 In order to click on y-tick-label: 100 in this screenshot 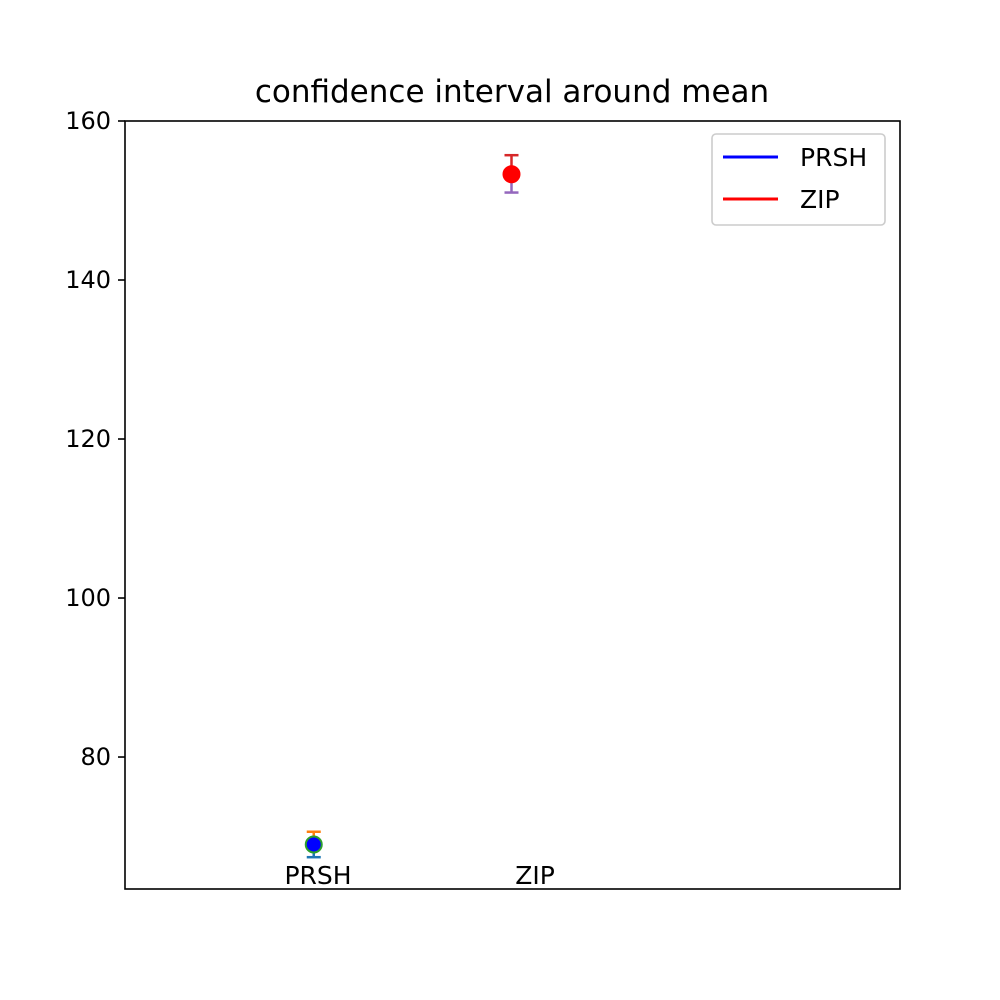, I will do `click(88, 598)`.